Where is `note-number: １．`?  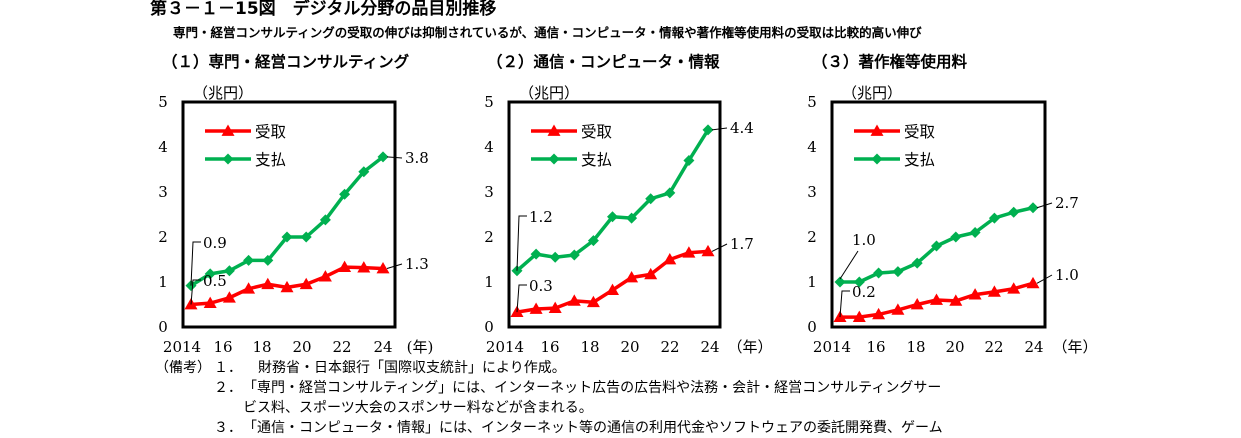 note-number: １． is located at coordinates (228, 368).